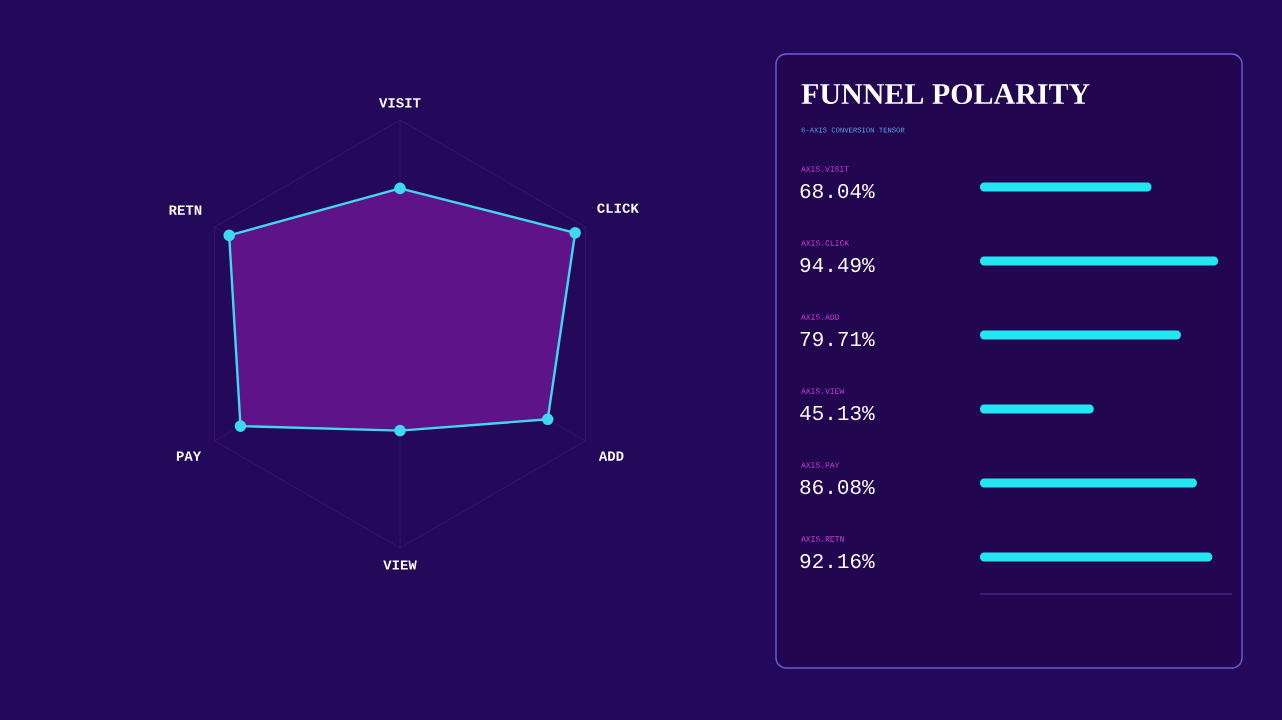  What do you see at coordinates (945, 94) in the screenshot?
I see `chart-title: FUNNEL POLARITY` at bounding box center [945, 94].